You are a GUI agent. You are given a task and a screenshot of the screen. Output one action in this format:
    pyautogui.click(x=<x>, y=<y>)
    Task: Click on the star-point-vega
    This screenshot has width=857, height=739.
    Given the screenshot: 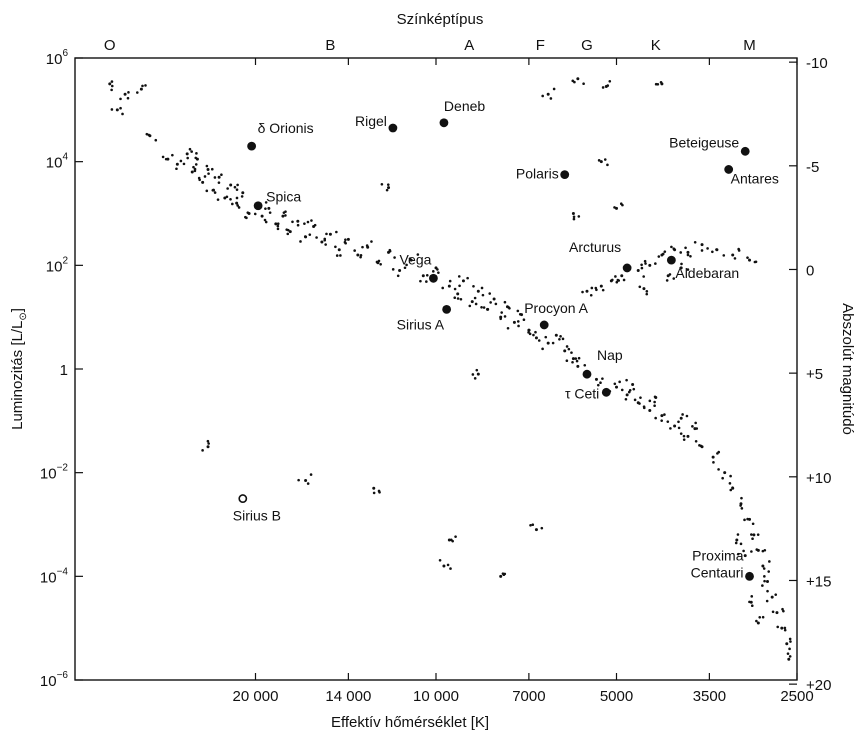 What is the action you would take?
    pyautogui.click(x=433, y=278)
    